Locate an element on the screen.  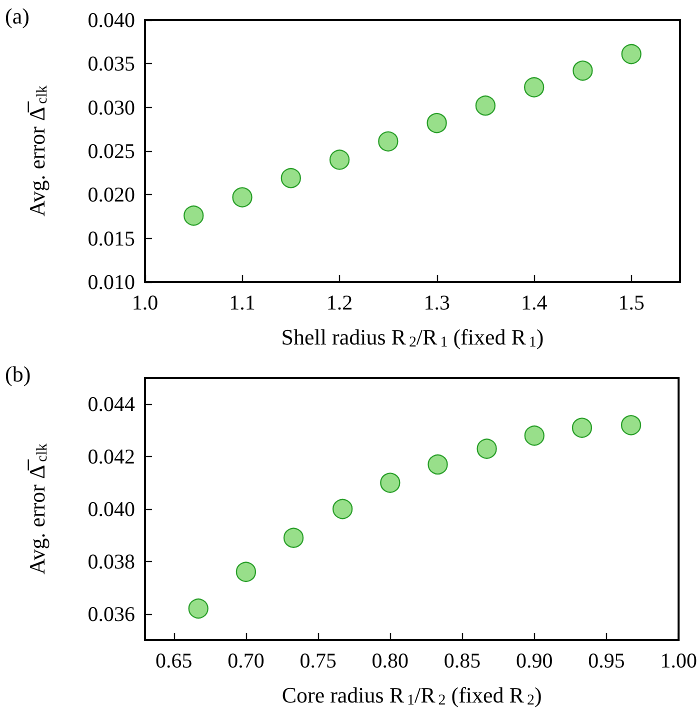
x-tick-label: 0.95 is located at coordinates (606, 660).